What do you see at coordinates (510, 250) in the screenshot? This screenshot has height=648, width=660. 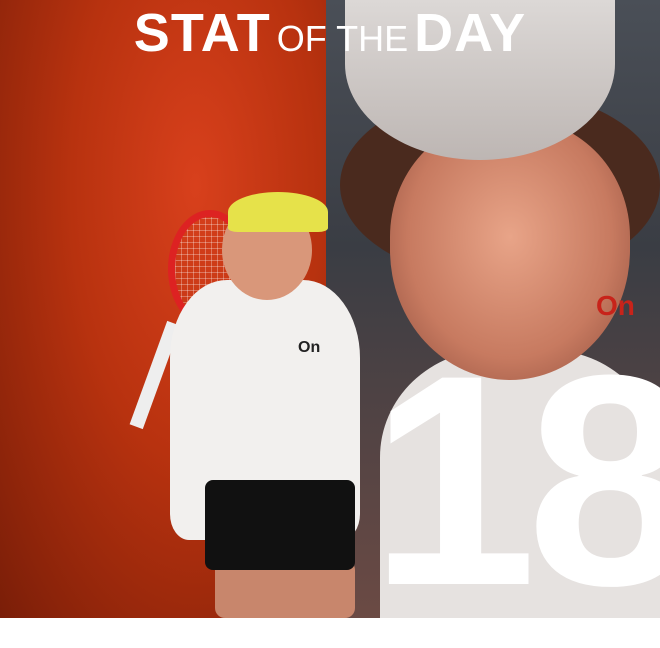 I see `portrait-face` at bounding box center [510, 250].